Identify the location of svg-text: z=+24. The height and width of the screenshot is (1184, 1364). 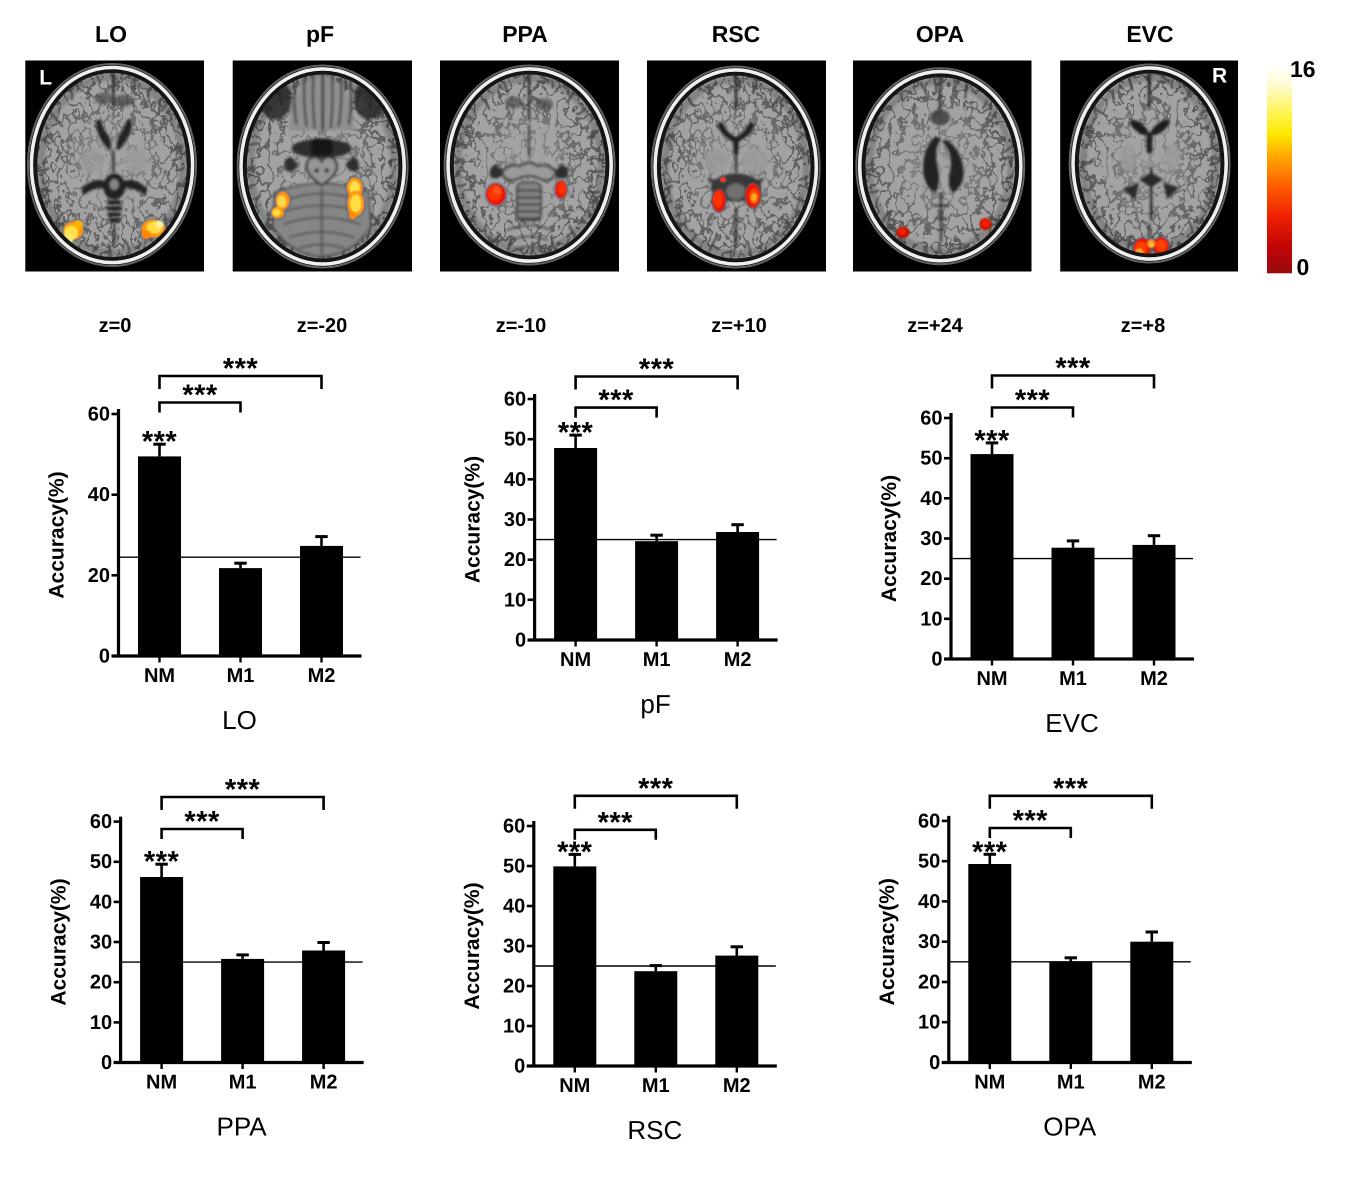
(935, 326).